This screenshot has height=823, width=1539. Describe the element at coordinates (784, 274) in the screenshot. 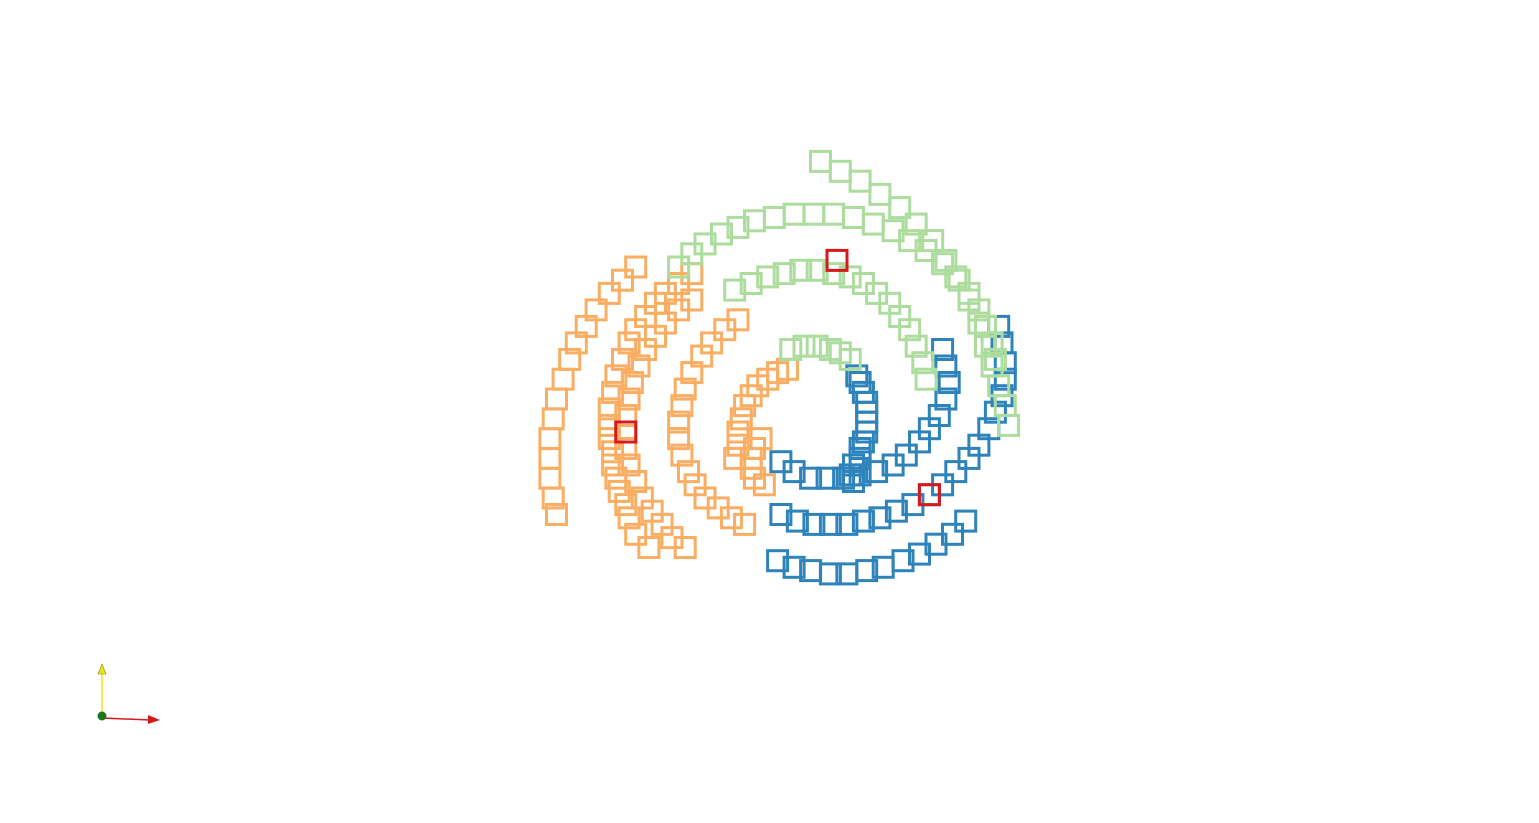

I see `scatter-point-s2-a1-p3` at that location.